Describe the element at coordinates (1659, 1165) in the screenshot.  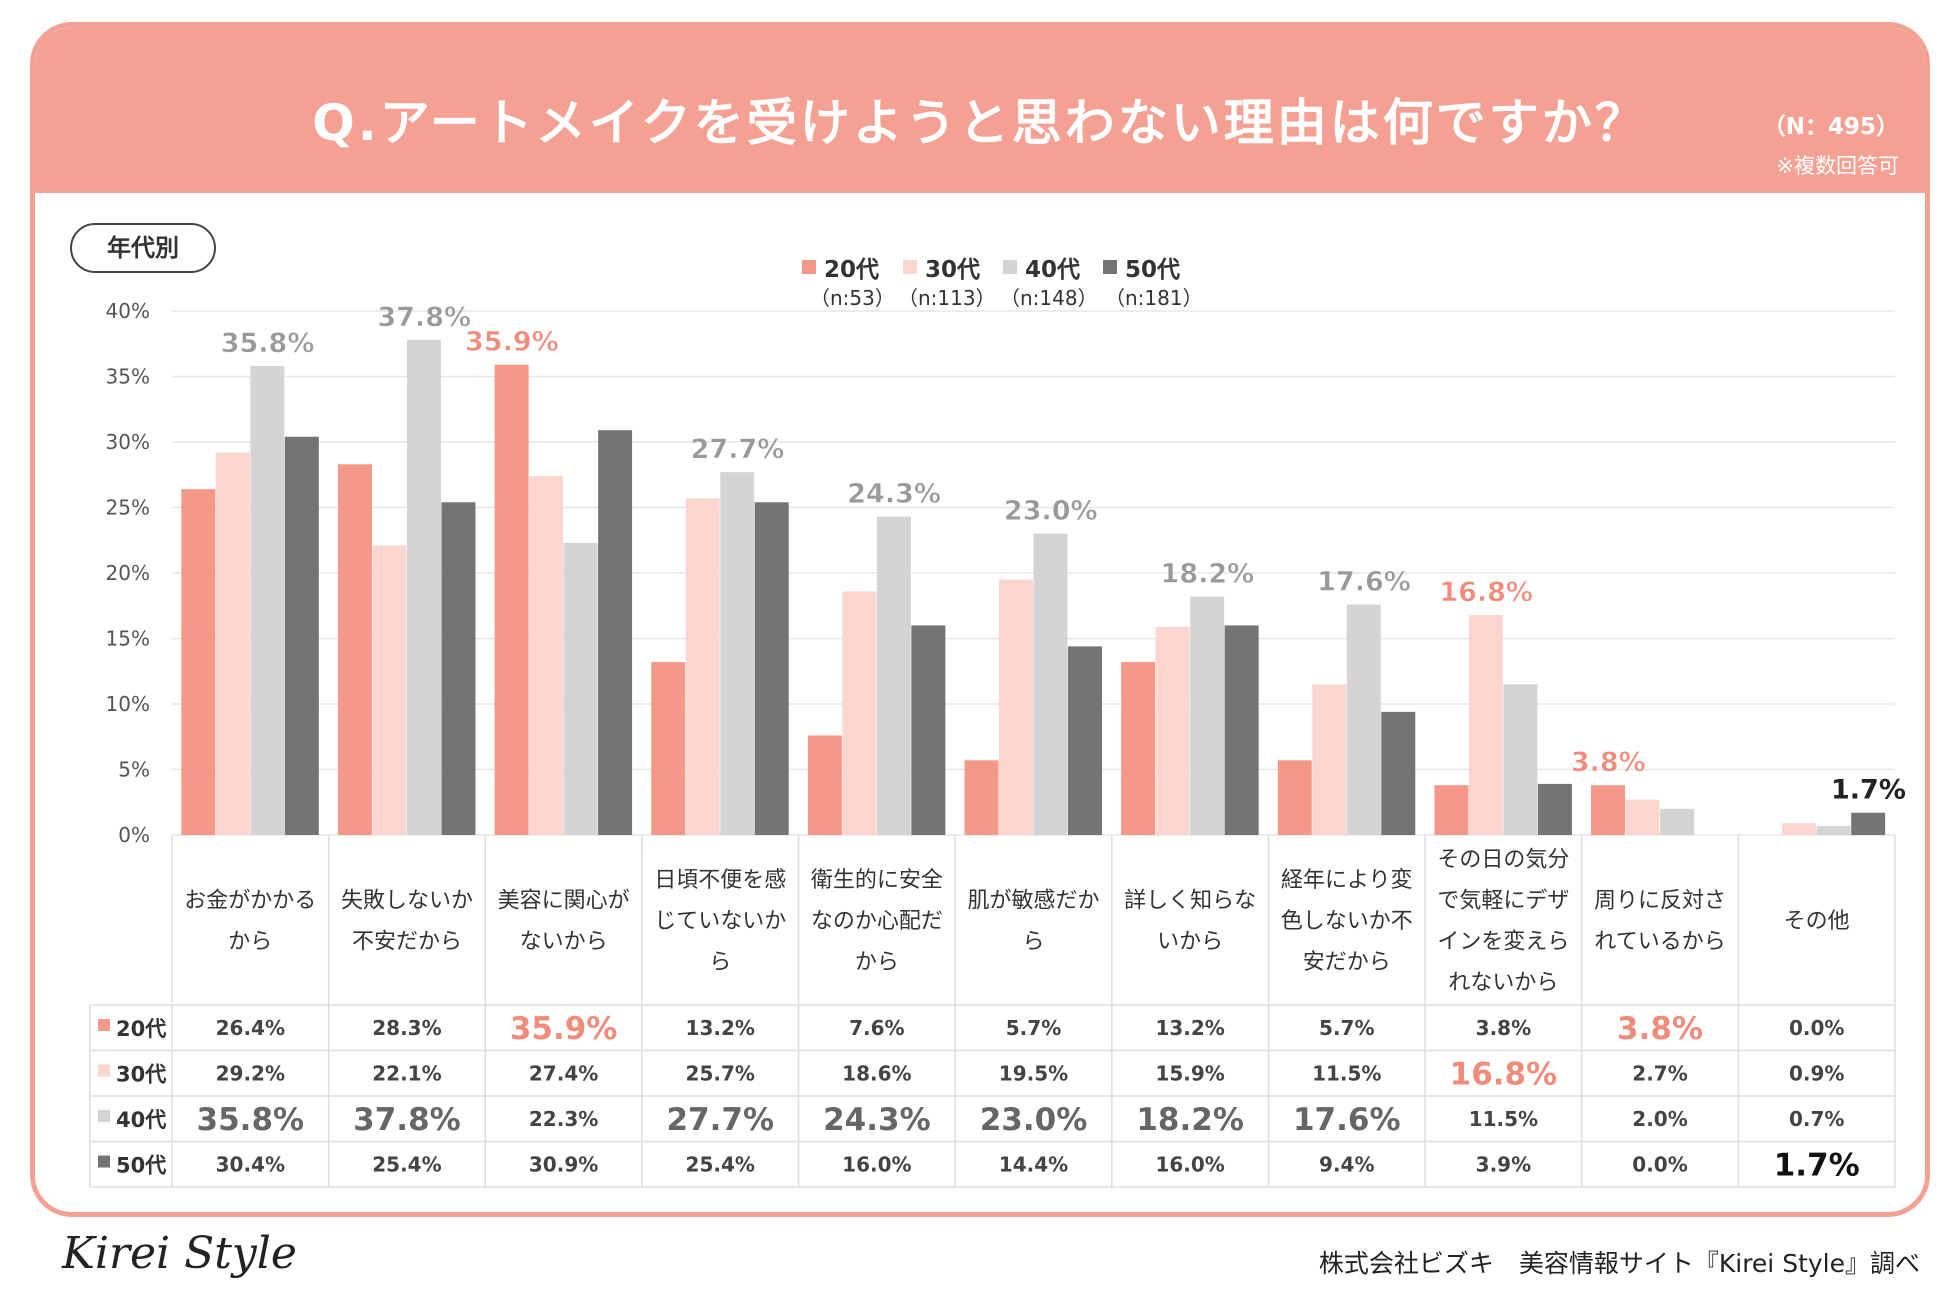
I see `table-cell-value: 0.0%` at that location.